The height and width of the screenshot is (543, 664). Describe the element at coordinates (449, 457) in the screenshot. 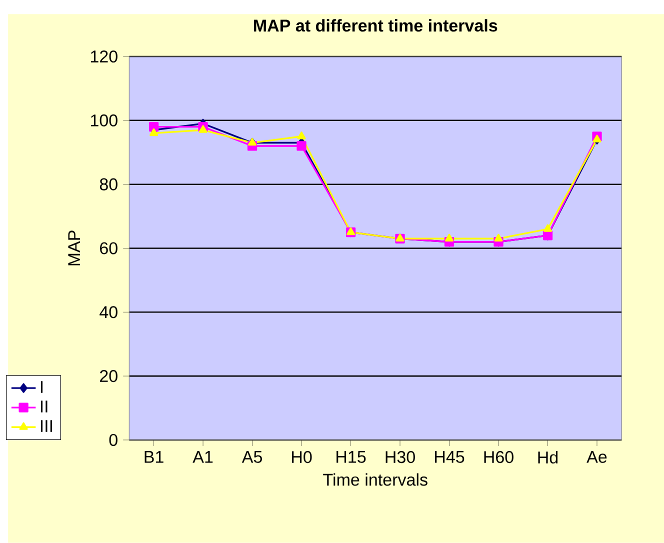

I see `x-tick-label: H45` at that location.